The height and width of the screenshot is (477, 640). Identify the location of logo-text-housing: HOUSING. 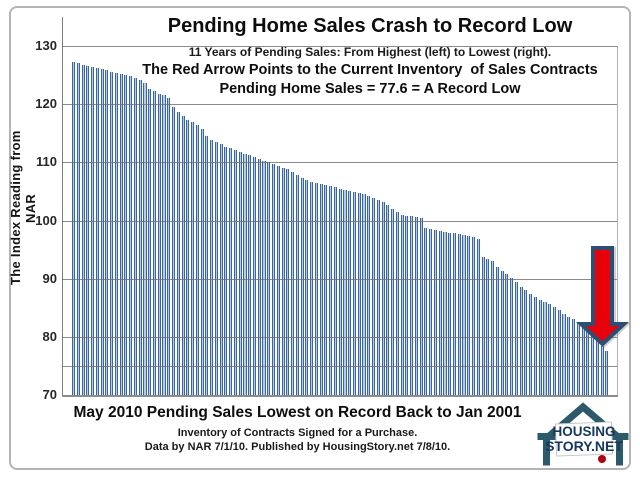
(583, 431).